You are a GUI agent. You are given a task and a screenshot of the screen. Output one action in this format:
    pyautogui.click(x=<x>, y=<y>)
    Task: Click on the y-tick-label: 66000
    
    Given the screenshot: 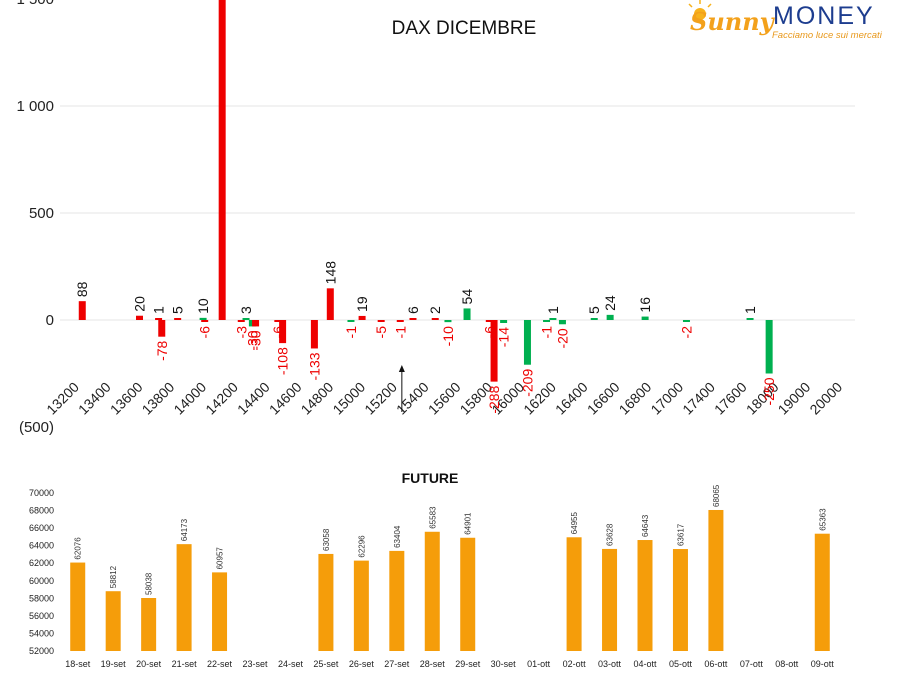 What is the action you would take?
    pyautogui.click(x=41, y=528)
    